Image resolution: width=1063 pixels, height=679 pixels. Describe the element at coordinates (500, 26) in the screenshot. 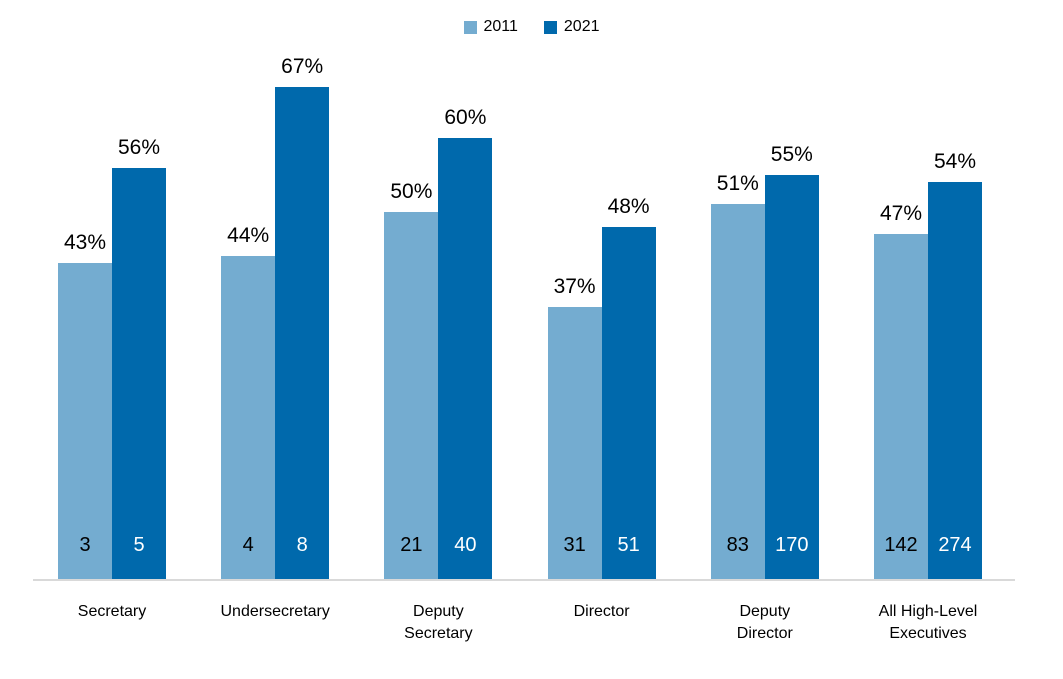

I see `legend-label-2011: 2011` at that location.